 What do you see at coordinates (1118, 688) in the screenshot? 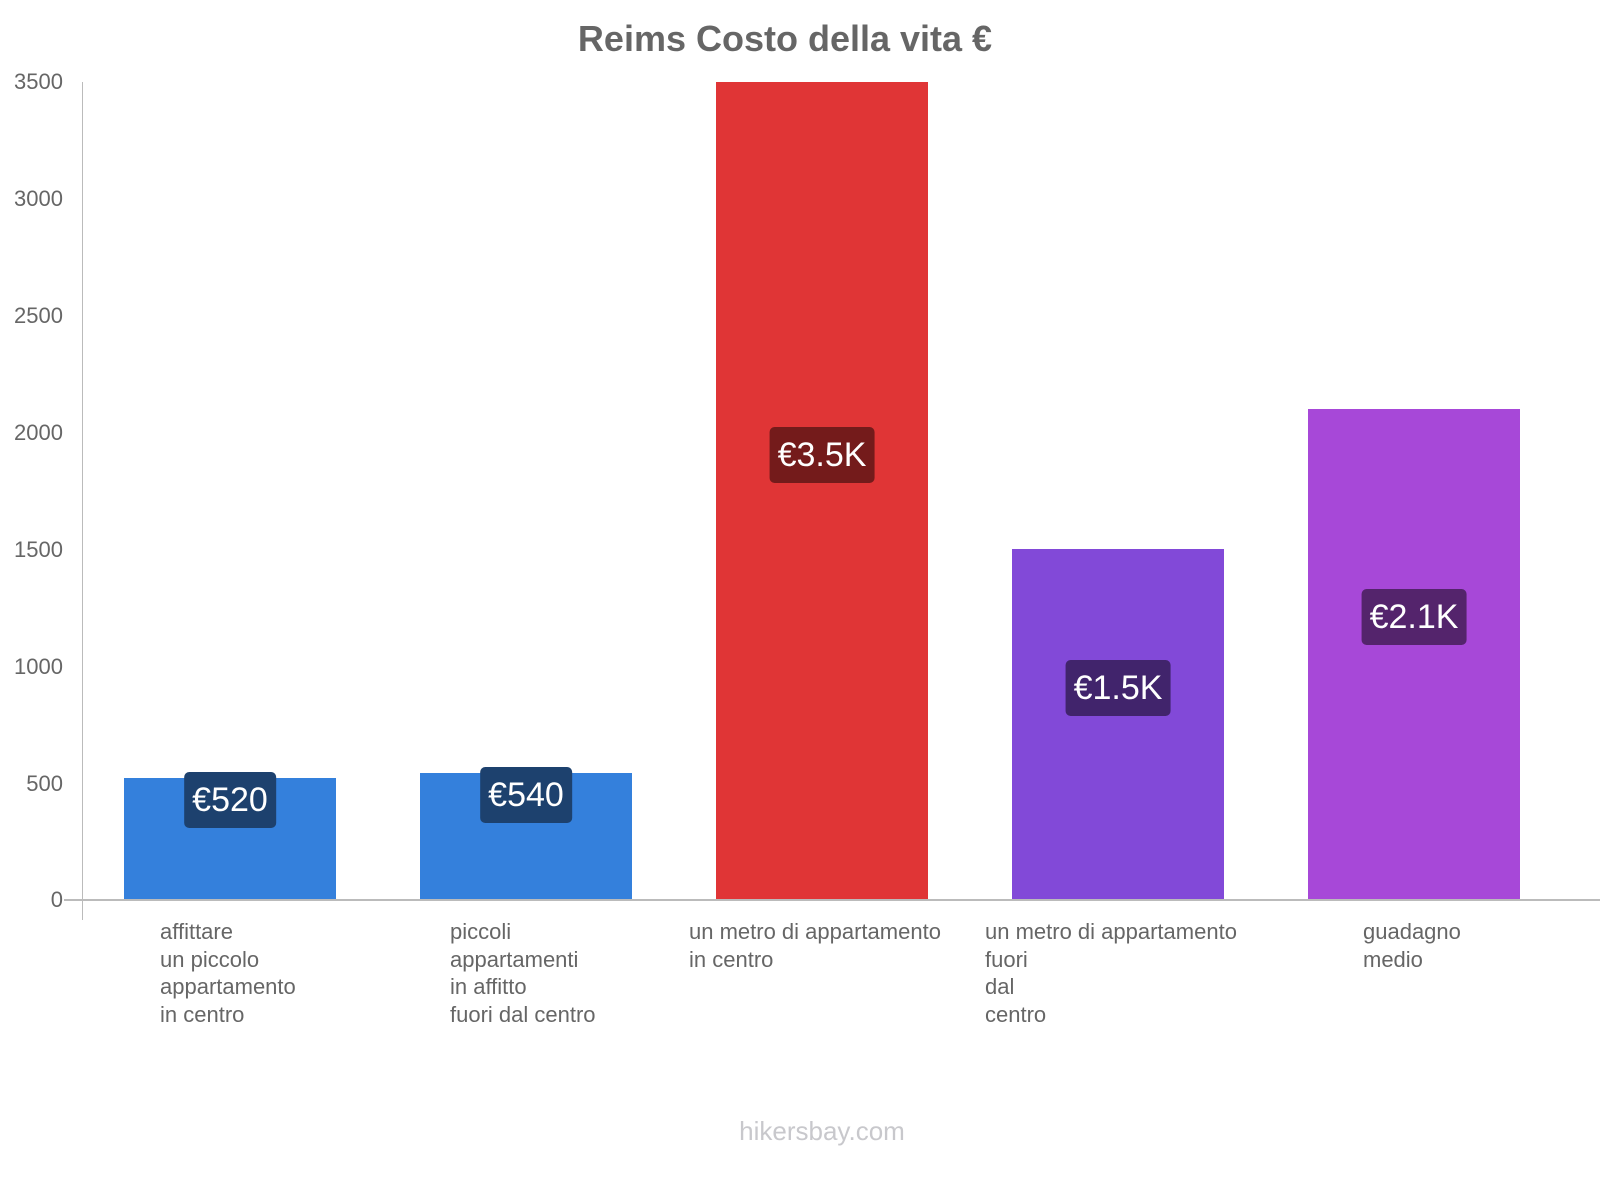
I see `value-label-3: €1.5K` at bounding box center [1118, 688].